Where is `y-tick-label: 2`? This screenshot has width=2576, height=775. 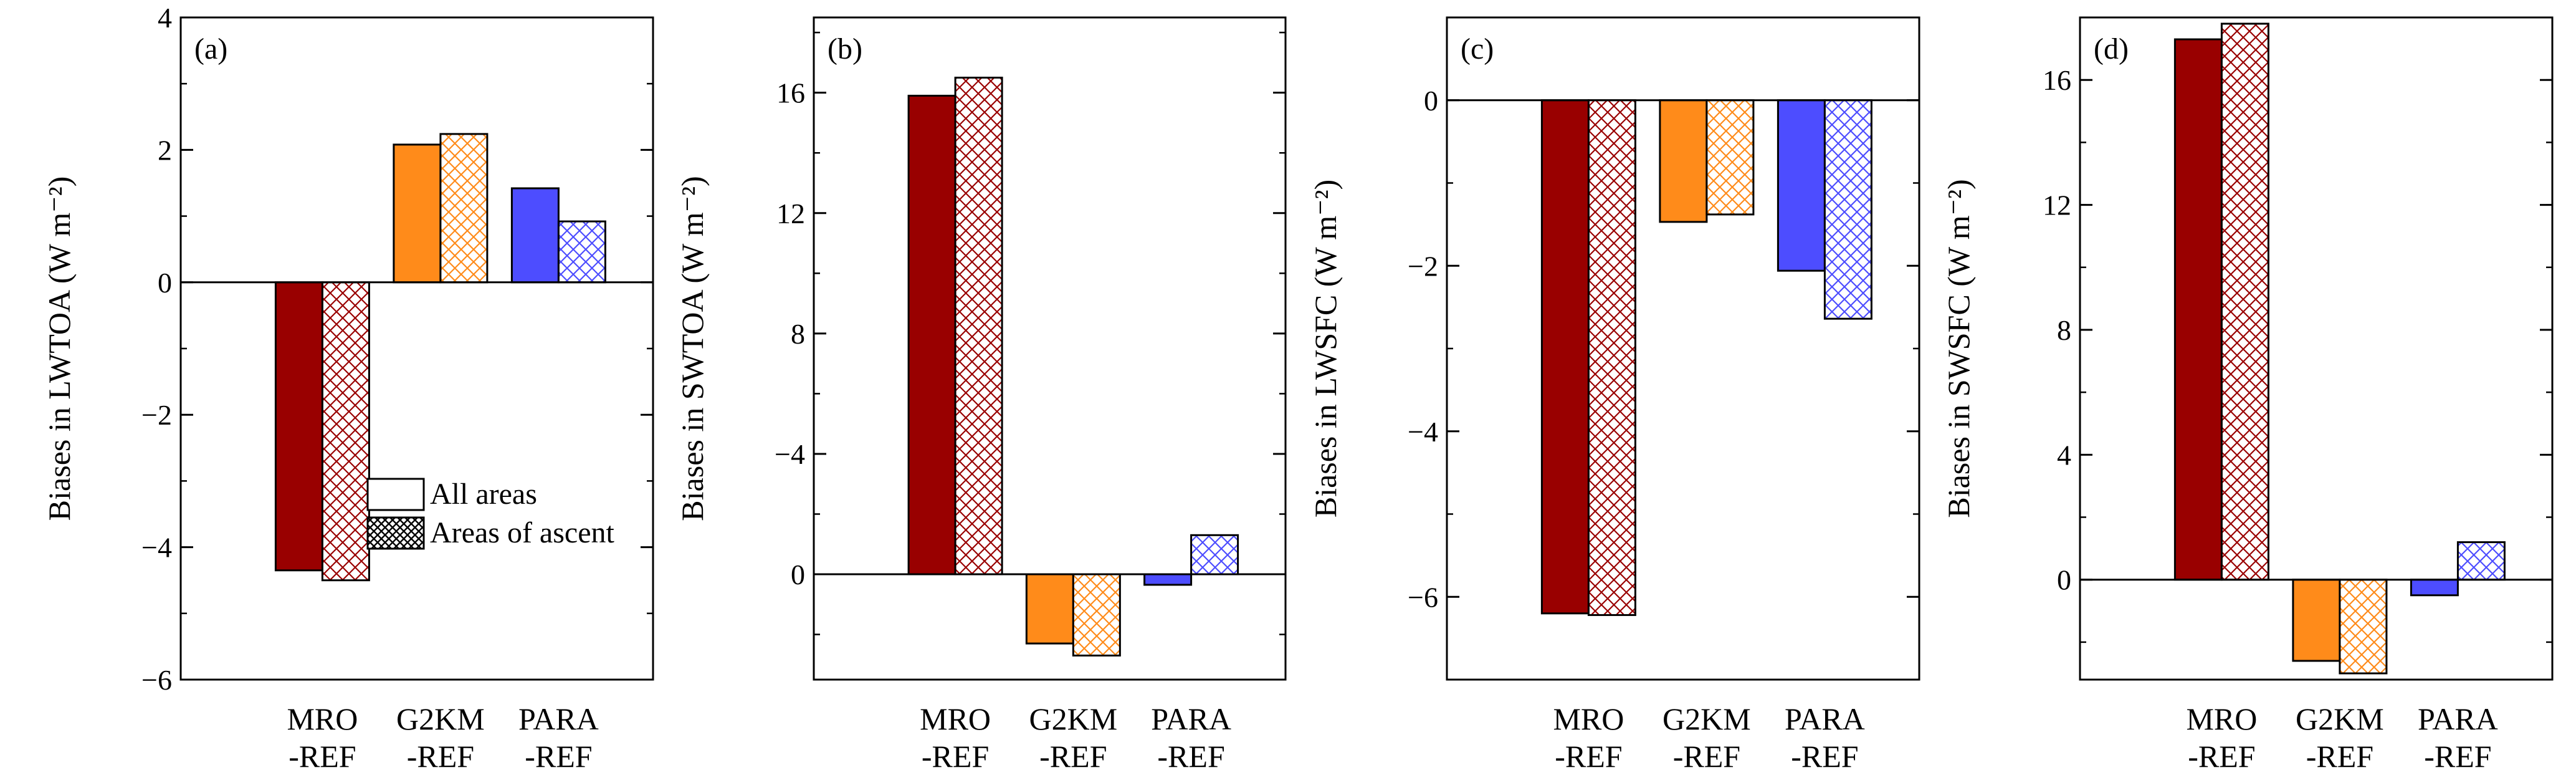 y-tick-label: 2 is located at coordinates (165, 150).